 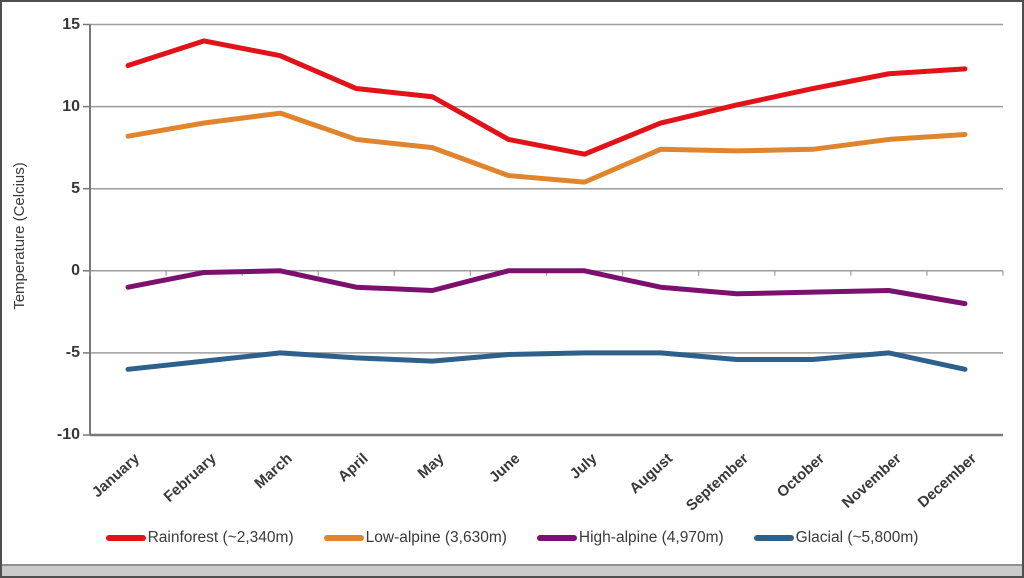 I want to click on legend-swatch-low-alpine, so click(x=343, y=538).